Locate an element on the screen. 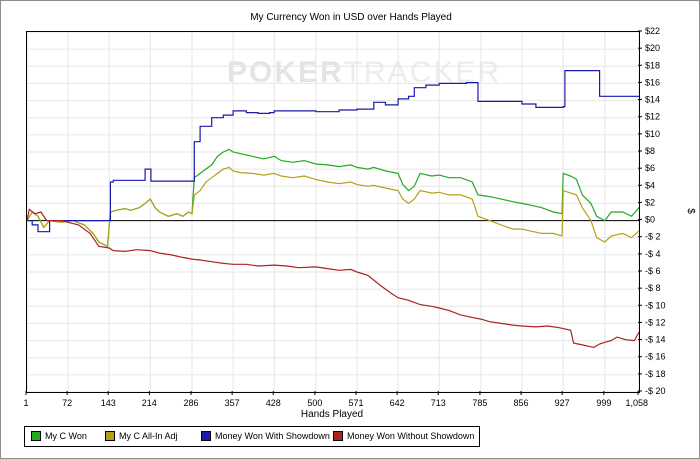 The image size is (700, 459). x-tick-label: 1,058 is located at coordinates (636, 403).